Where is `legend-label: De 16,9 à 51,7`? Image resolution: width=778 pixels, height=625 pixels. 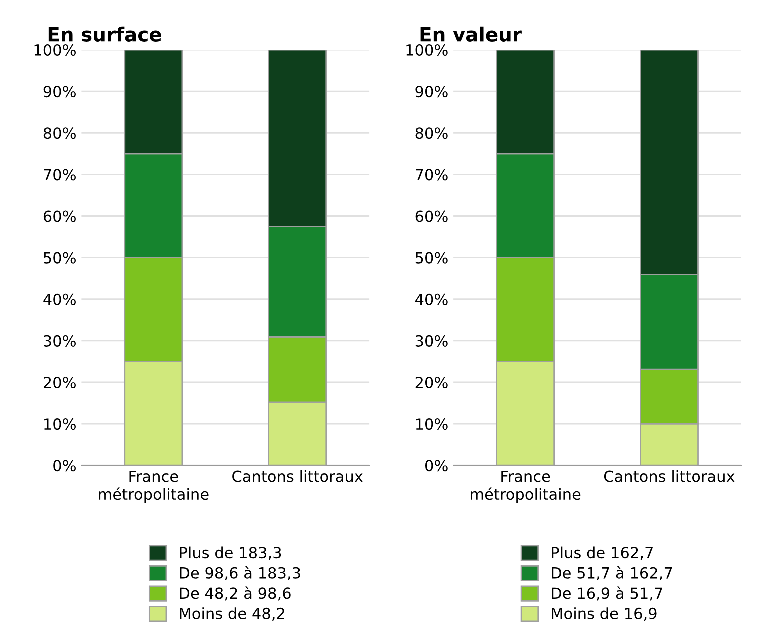
legend-label: De 16,9 à 51,7 is located at coordinates (607, 593).